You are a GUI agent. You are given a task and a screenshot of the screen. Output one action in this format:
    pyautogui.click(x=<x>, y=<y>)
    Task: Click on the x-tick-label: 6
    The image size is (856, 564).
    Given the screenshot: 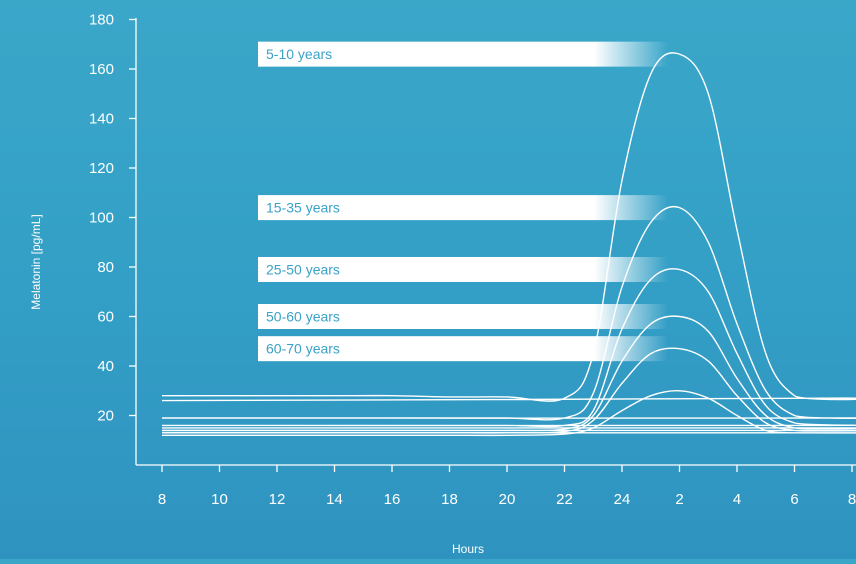 What is the action you would take?
    pyautogui.click(x=794, y=499)
    